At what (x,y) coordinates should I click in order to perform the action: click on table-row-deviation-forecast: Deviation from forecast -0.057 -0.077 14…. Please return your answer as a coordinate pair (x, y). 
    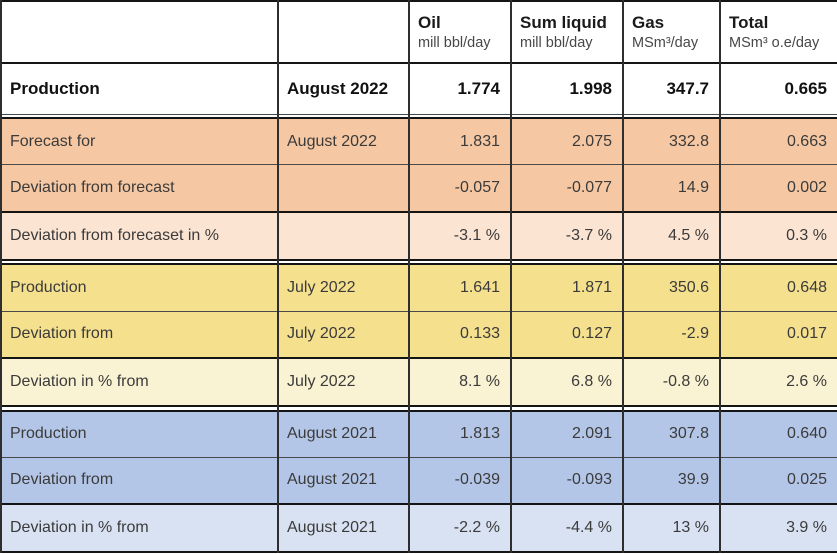
    Looking at the image, I should click on (418, 188).